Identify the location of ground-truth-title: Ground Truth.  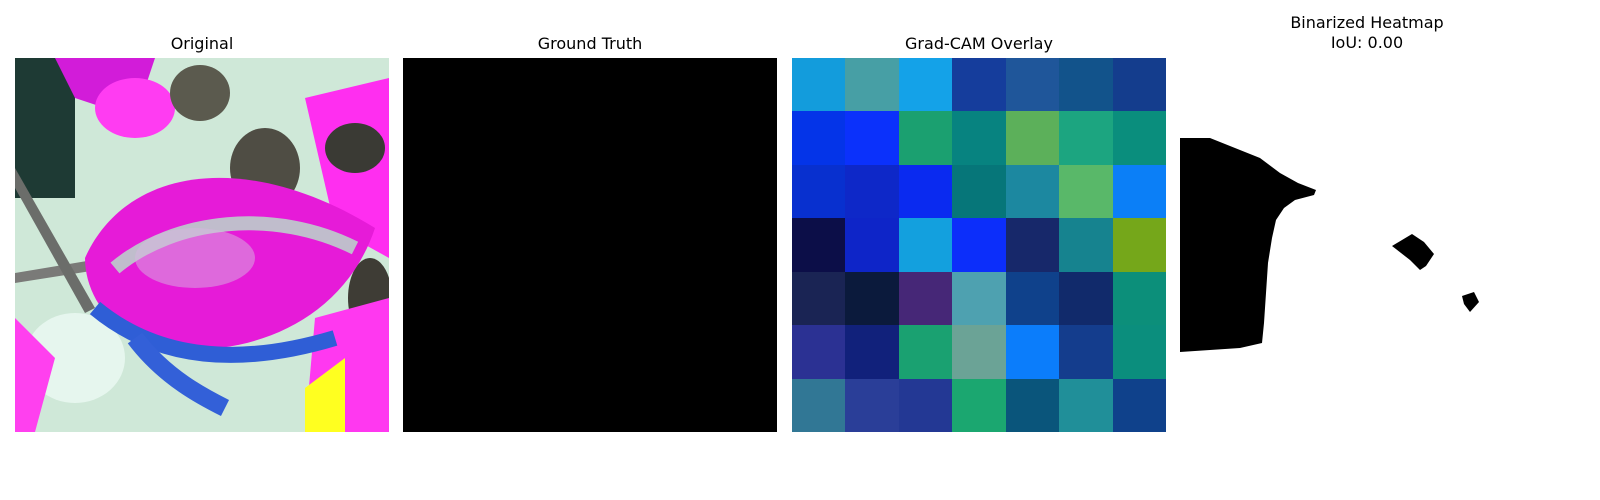
(590, 43).